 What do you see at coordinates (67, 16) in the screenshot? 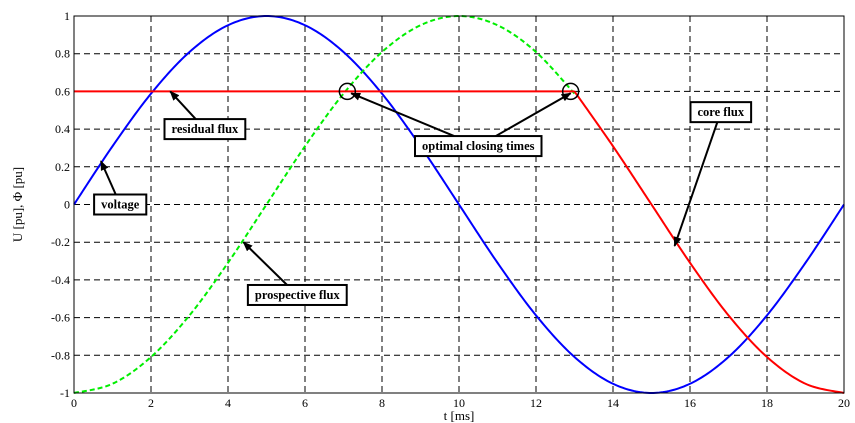
I see `y-tick-label: 1` at bounding box center [67, 16].